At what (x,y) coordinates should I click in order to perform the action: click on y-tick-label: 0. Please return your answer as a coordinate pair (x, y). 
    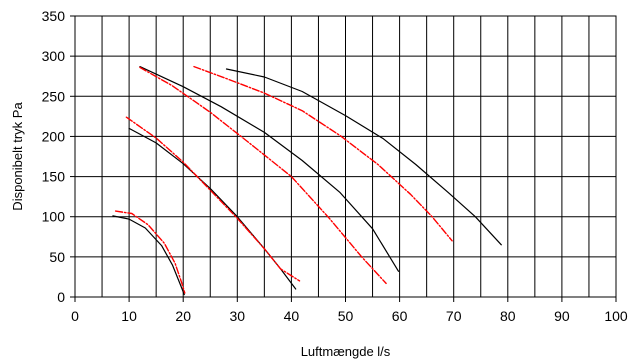
    Looking at the image, I should click on (61, 297).